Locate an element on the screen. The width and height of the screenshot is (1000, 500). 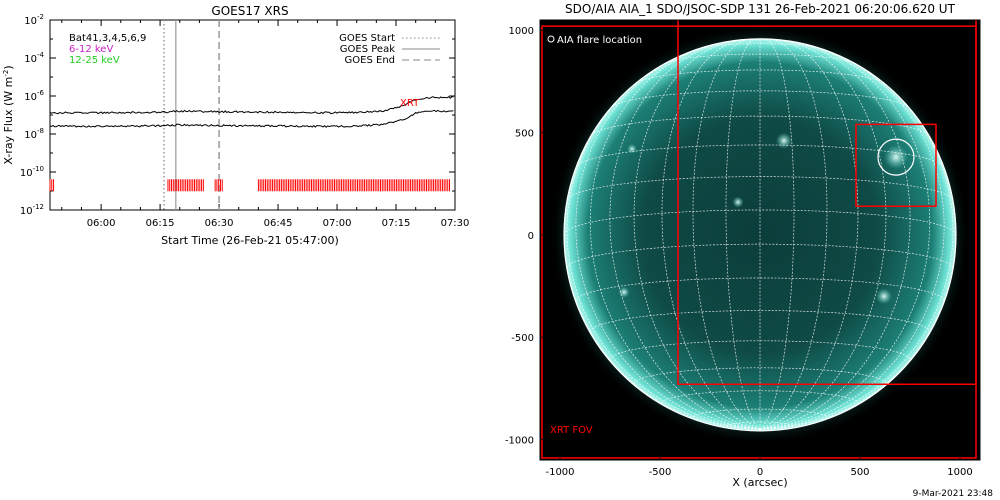
goes-y-tick-label: 10⁻⁶ is located at coordinates (34, 96).